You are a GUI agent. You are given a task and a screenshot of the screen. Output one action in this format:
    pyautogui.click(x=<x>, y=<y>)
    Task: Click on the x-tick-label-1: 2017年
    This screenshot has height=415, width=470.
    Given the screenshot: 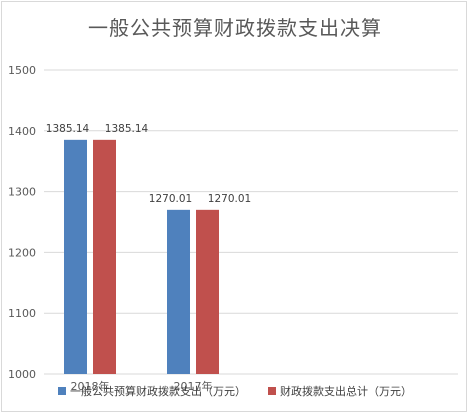 What is the action you would take?
    pyautogui.click(x=193, y=386)
    